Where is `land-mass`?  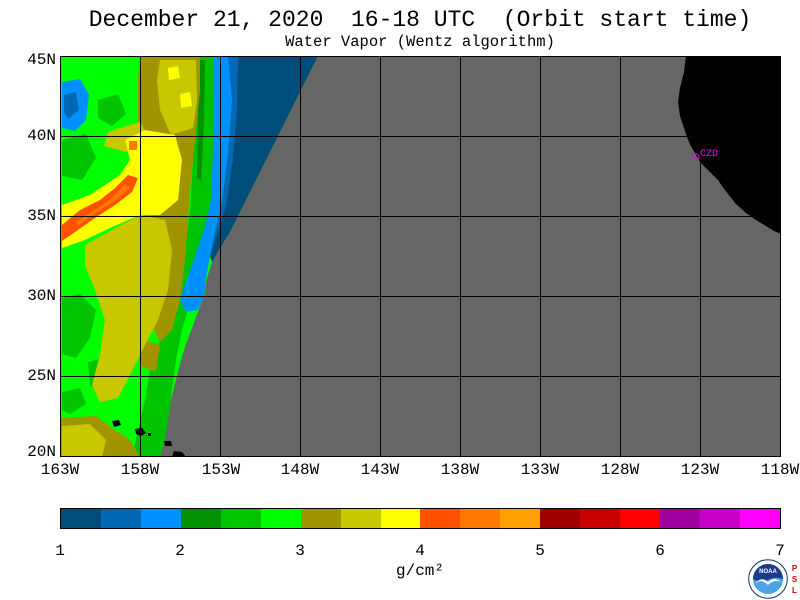 land-mass is located at coordinates (729, 145).